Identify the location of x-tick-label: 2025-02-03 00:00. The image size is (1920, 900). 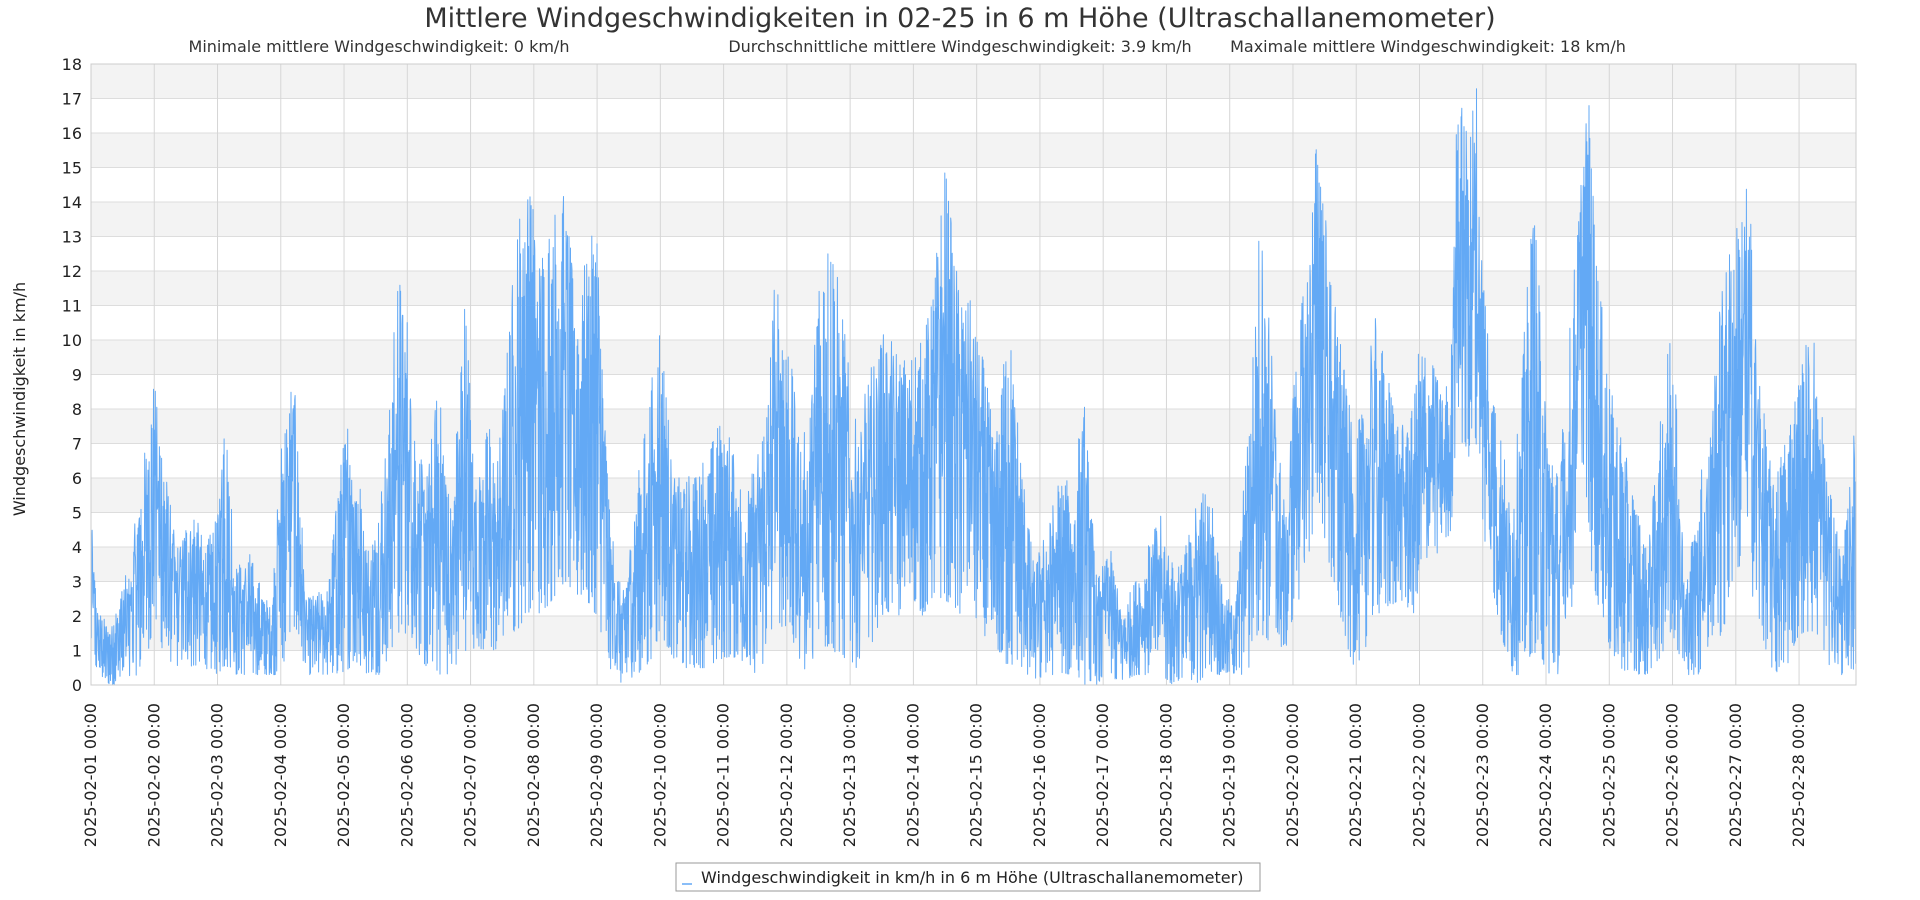
(217, 775).